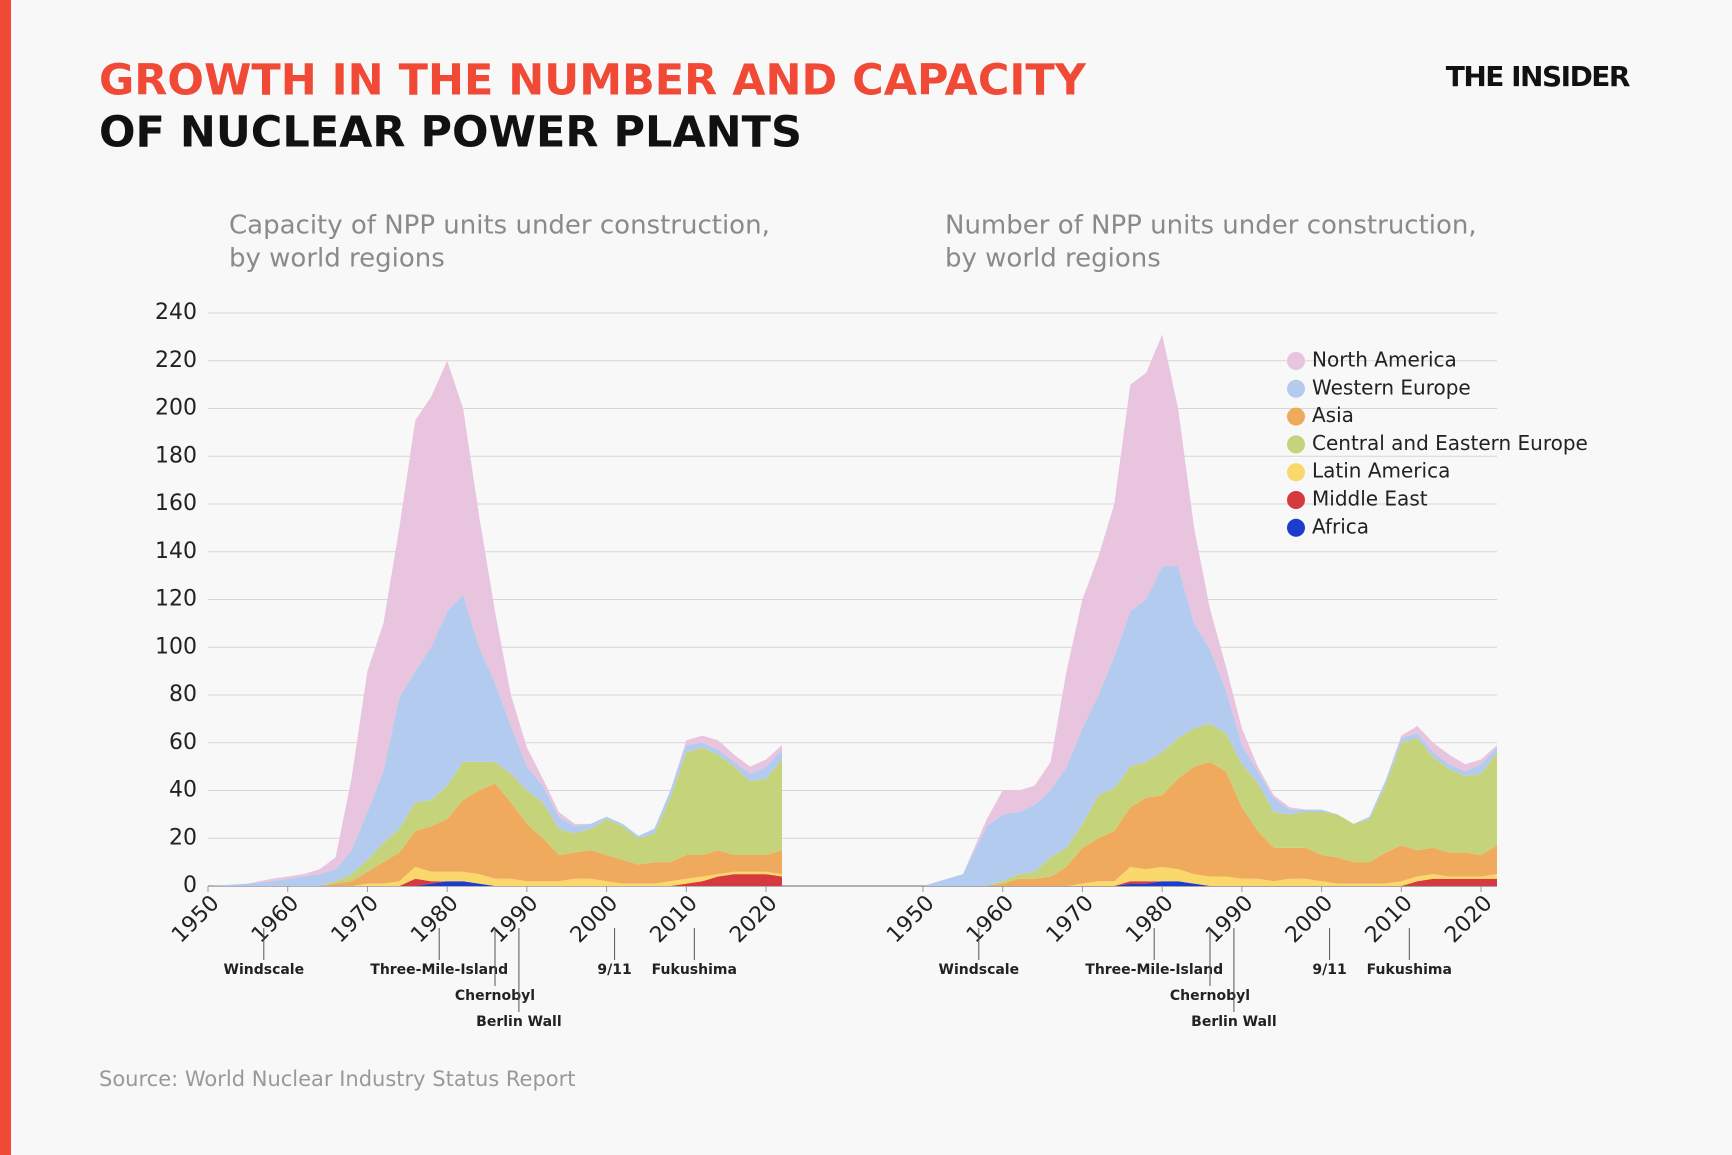  I want to click on y-tick-label: 80, so click(183, 694).